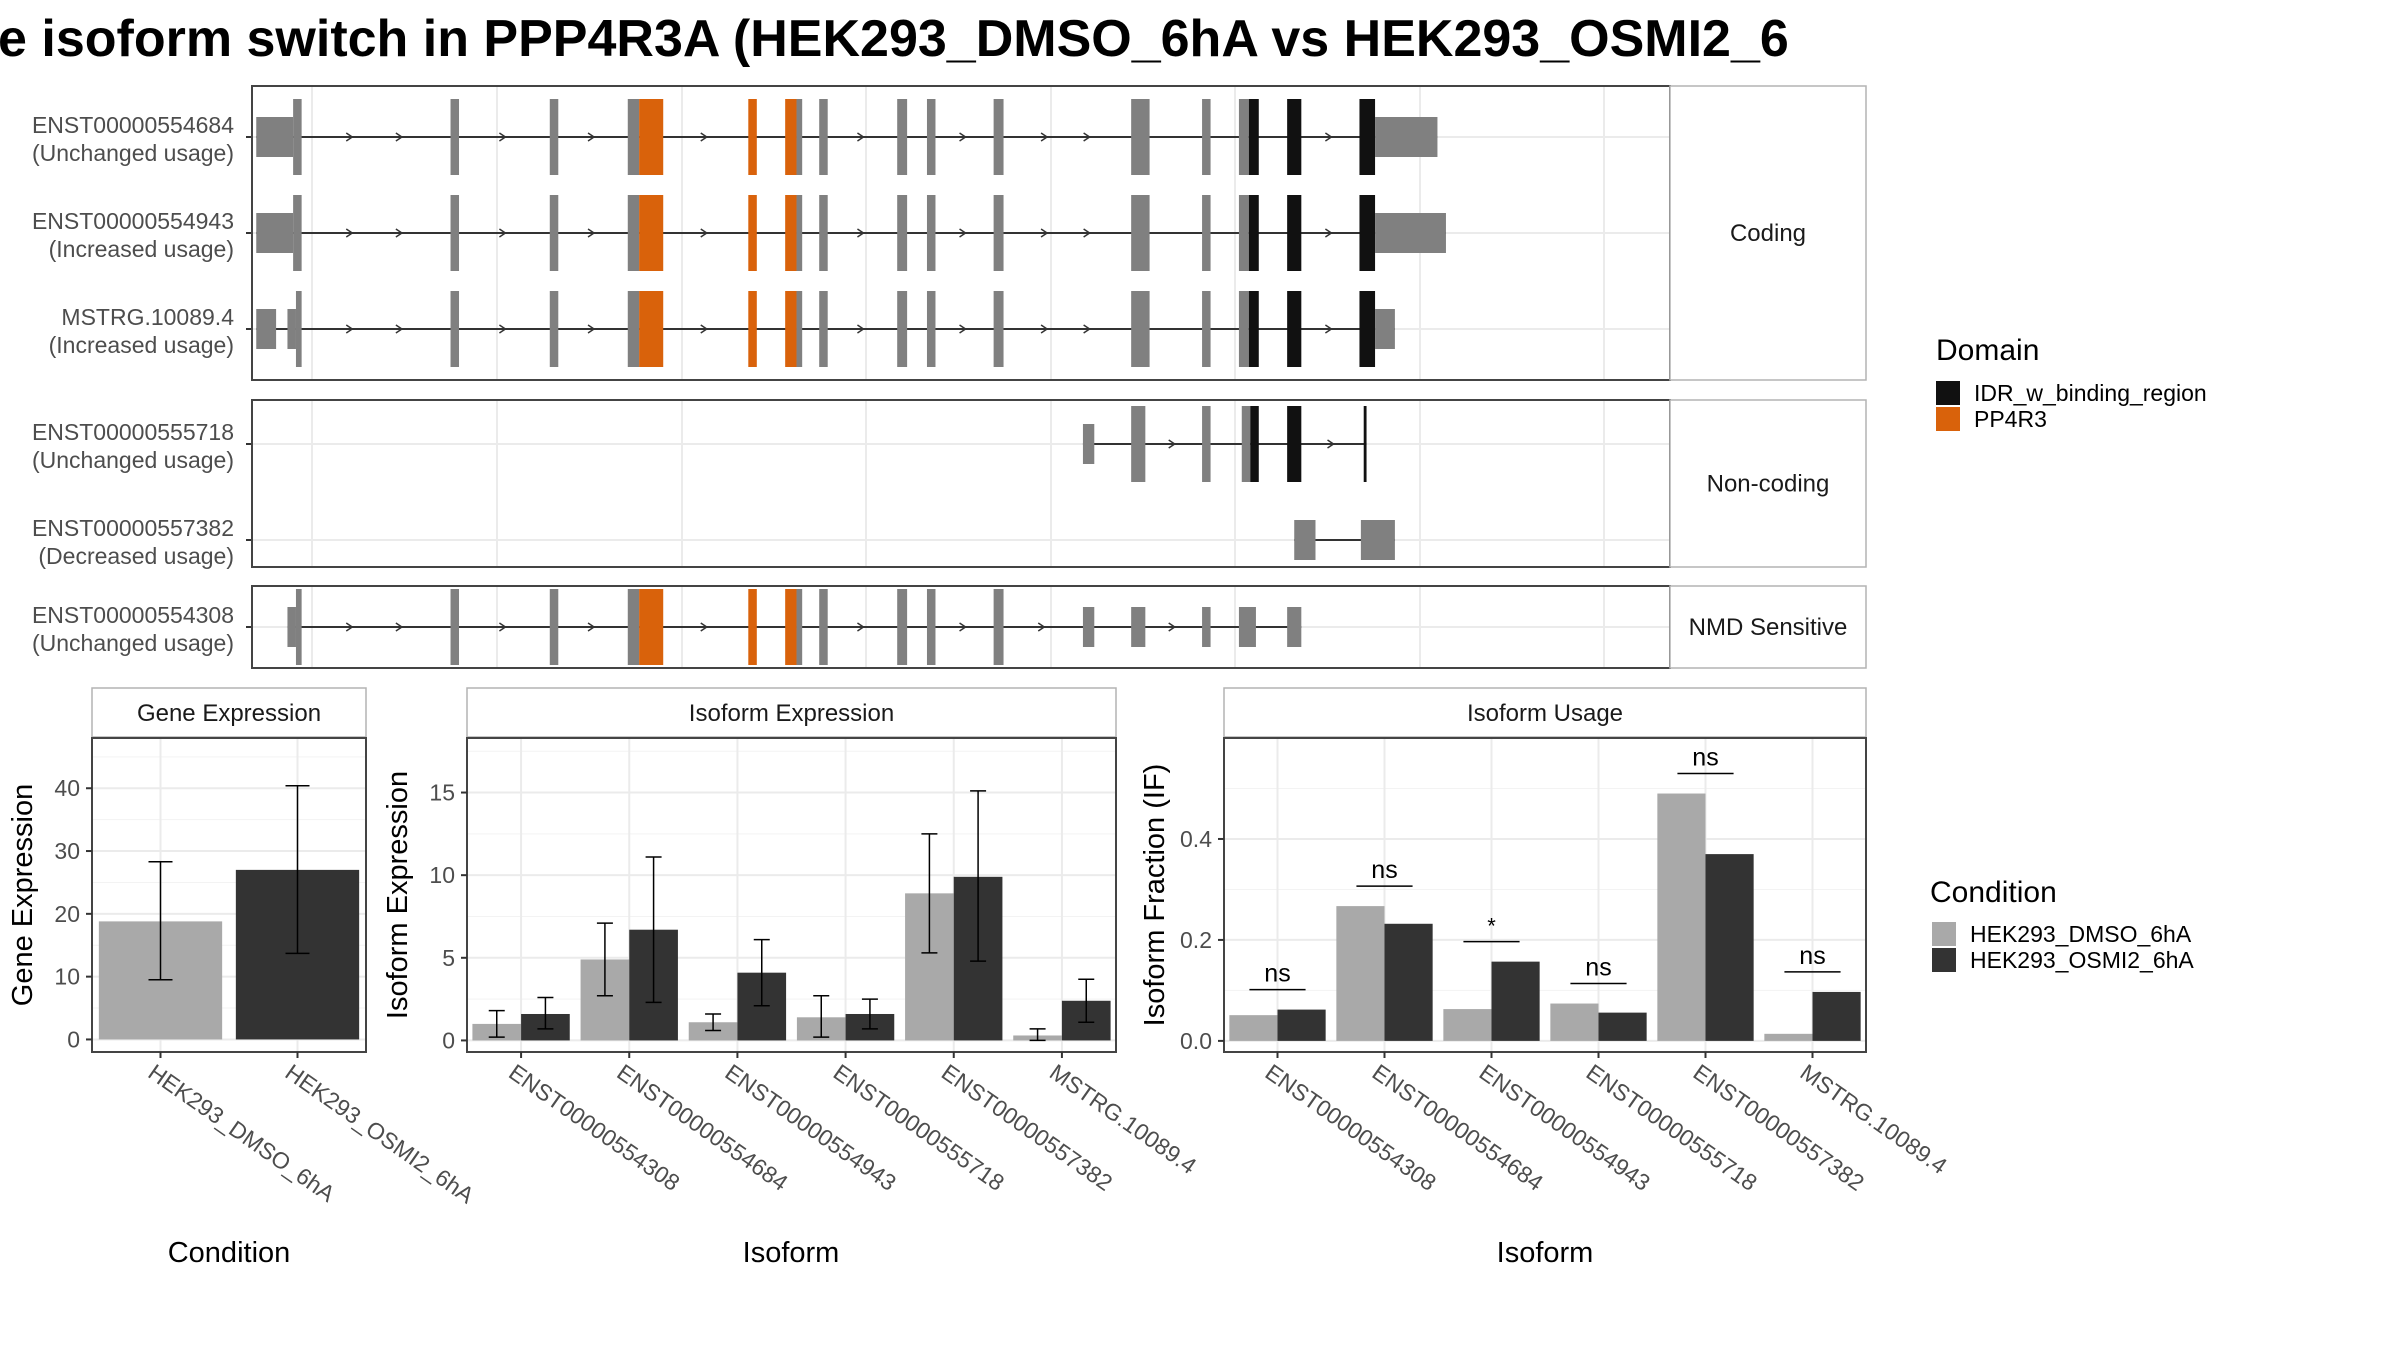  What do you see at coordinates (147, 317) in the screenshot?
I see `transcript-id-label: MSTRG.10089.4` at bounding box center [147, 317].